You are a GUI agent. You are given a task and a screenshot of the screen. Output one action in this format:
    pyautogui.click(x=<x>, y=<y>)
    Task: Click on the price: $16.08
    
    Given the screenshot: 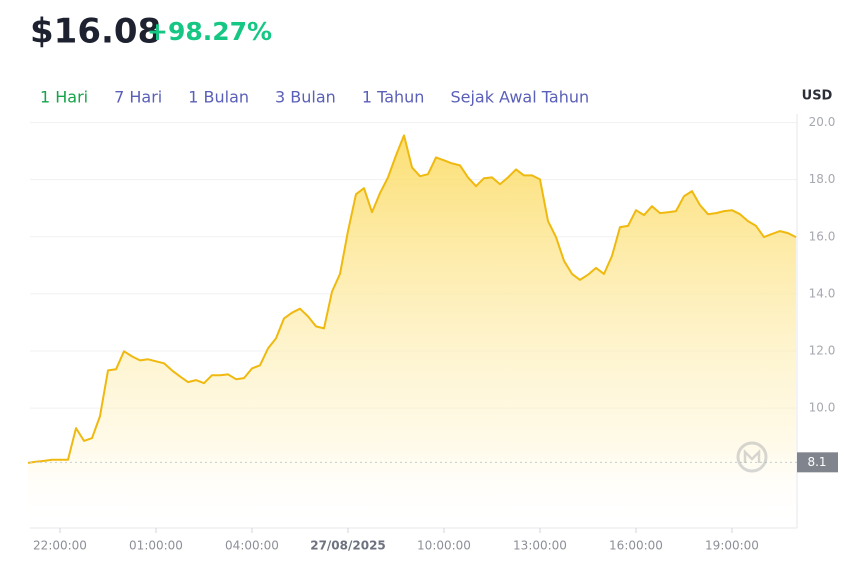 What is the action you would take?
    pyautogui.click(x=95, y=32)
    